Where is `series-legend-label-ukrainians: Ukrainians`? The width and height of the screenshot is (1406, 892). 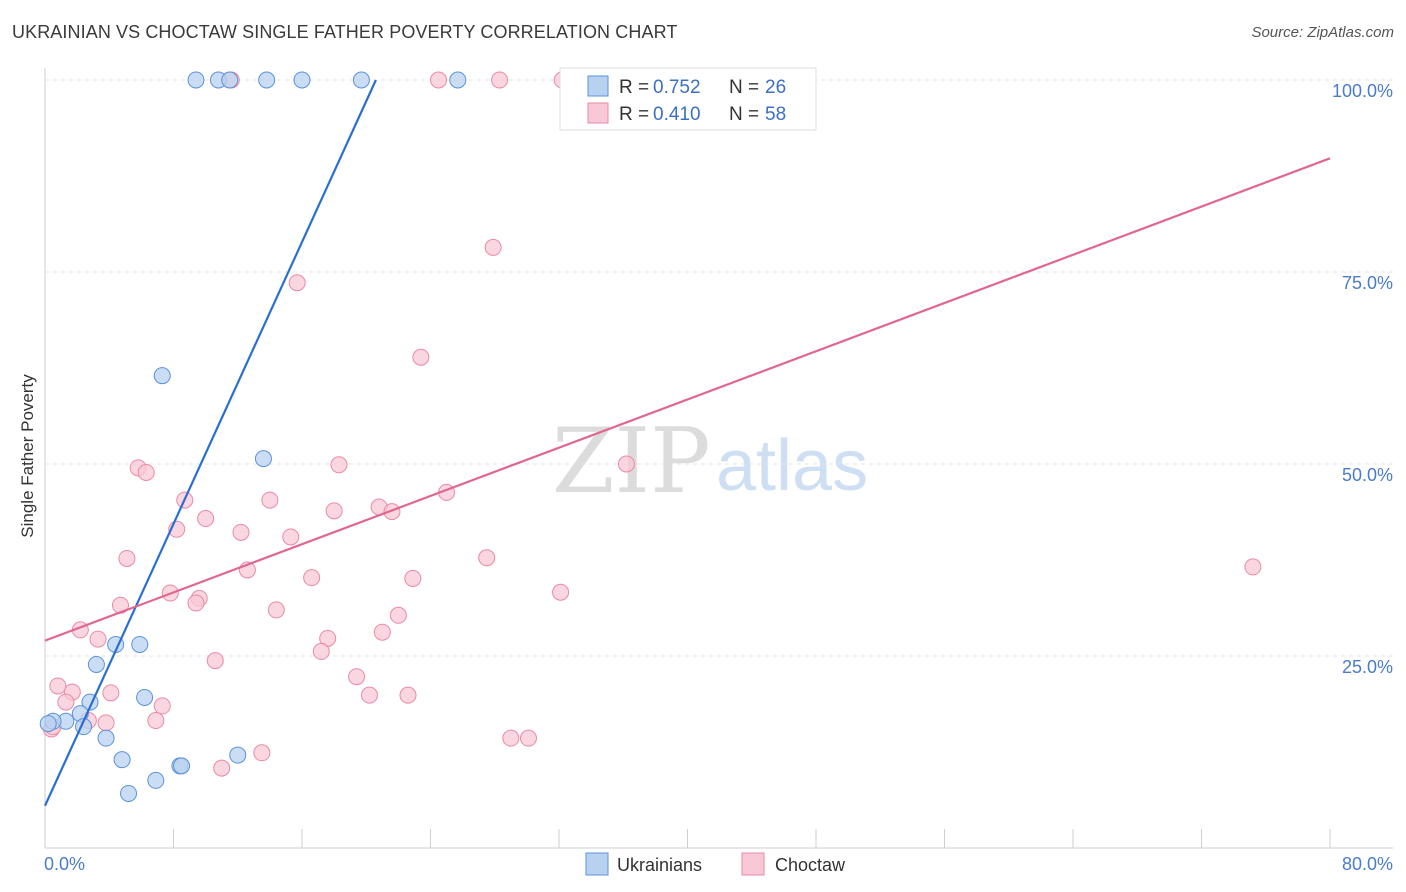
series-legend-label-ukrainians: Ukrainians is located at coordinates (659, 865).